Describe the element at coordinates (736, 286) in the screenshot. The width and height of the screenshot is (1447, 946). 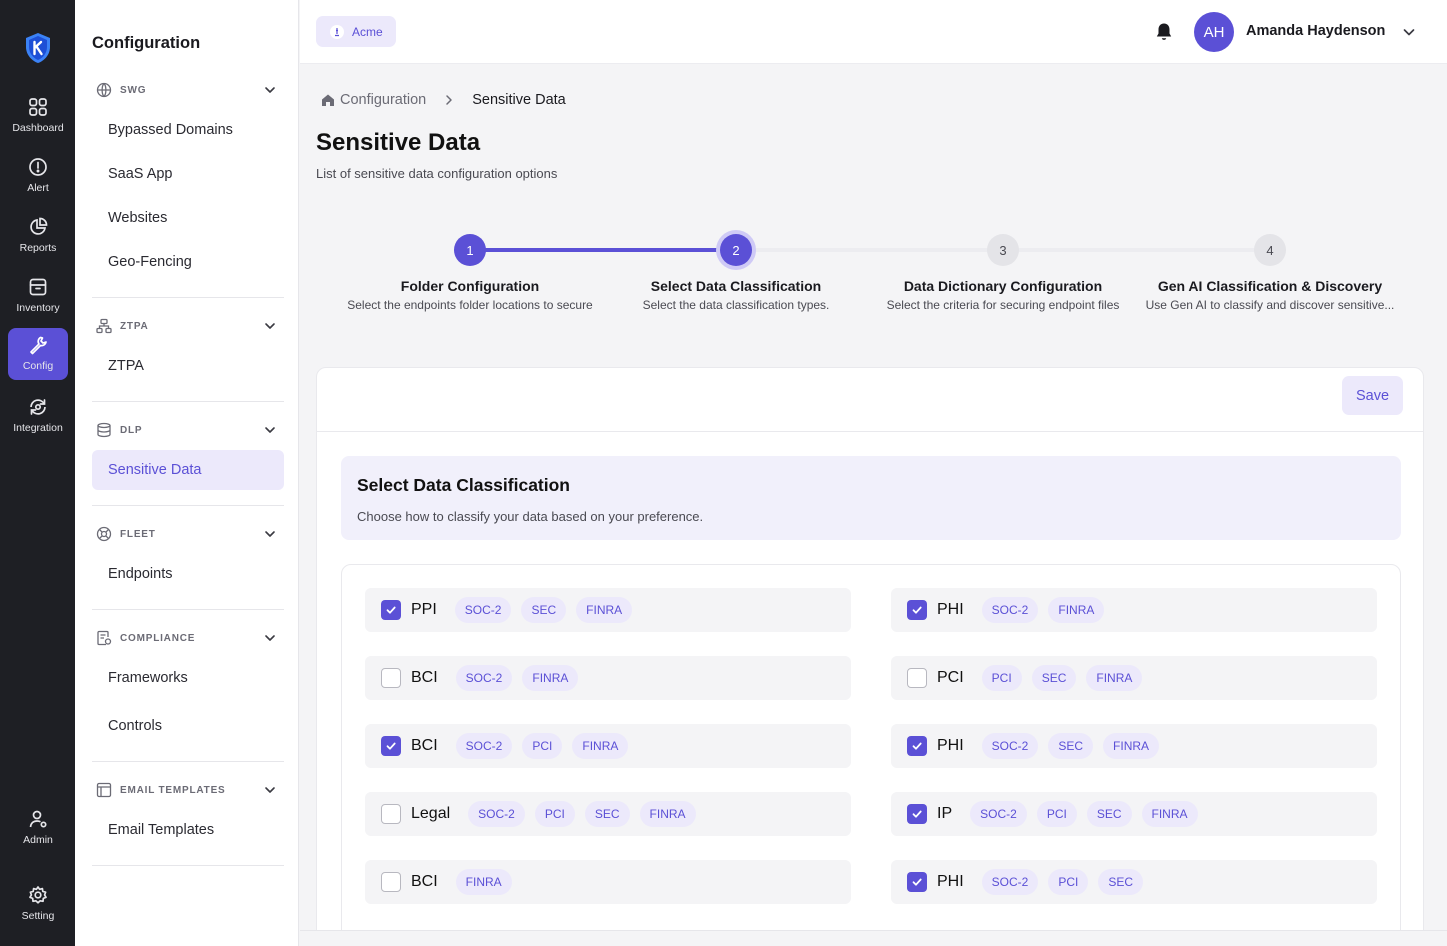
I see `step-2-title: Select Data Classification` at that location.